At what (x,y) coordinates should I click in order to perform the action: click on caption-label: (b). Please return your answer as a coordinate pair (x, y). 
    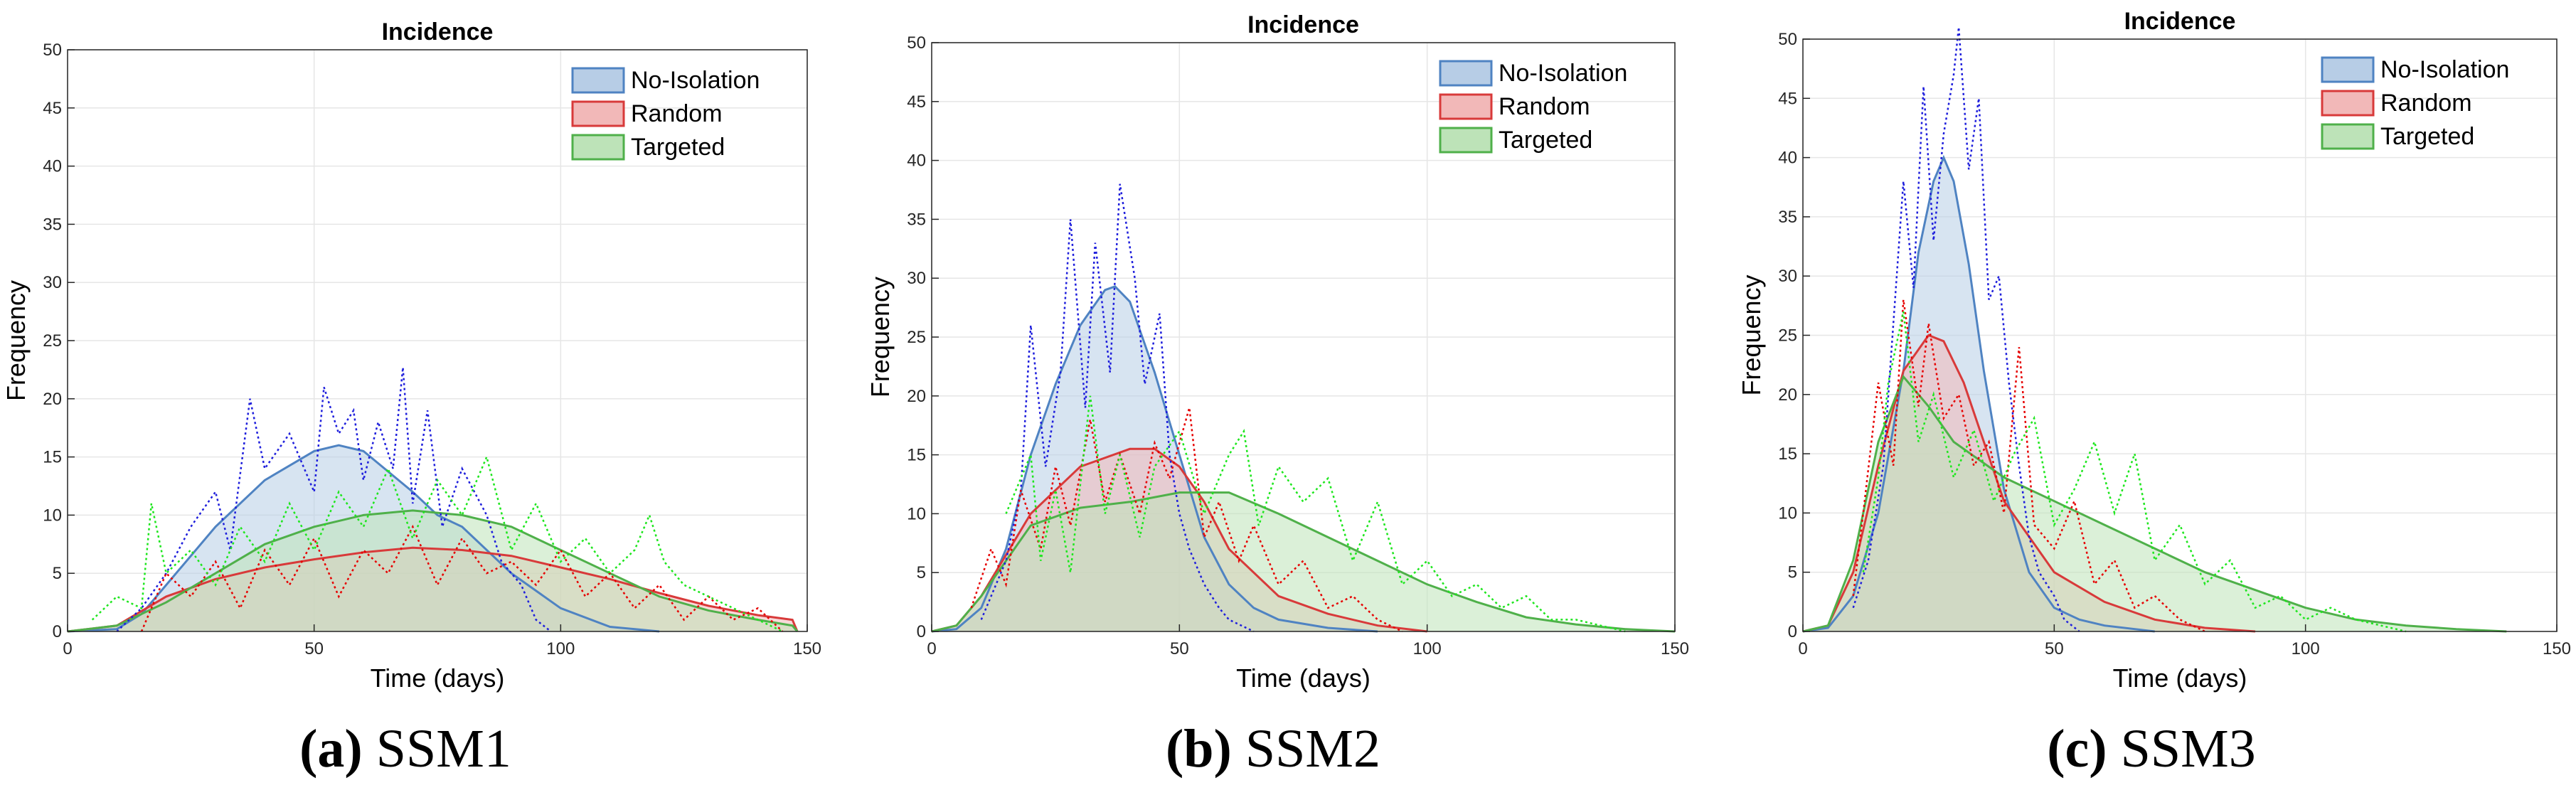
    Looking at the image, I should click on (1198, 749).